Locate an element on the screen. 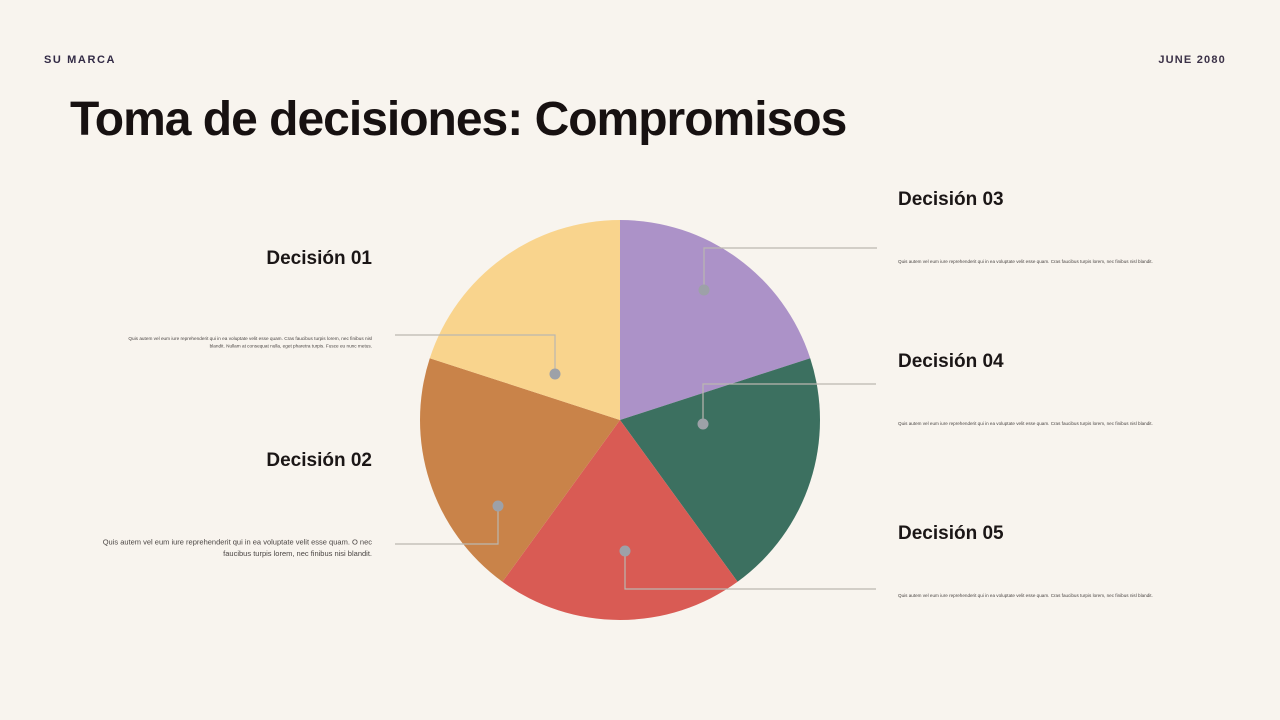 The height and width of the screenshot is (720, 1280). date-label: JUNE 2080 is located at coordinates (1192, 60).